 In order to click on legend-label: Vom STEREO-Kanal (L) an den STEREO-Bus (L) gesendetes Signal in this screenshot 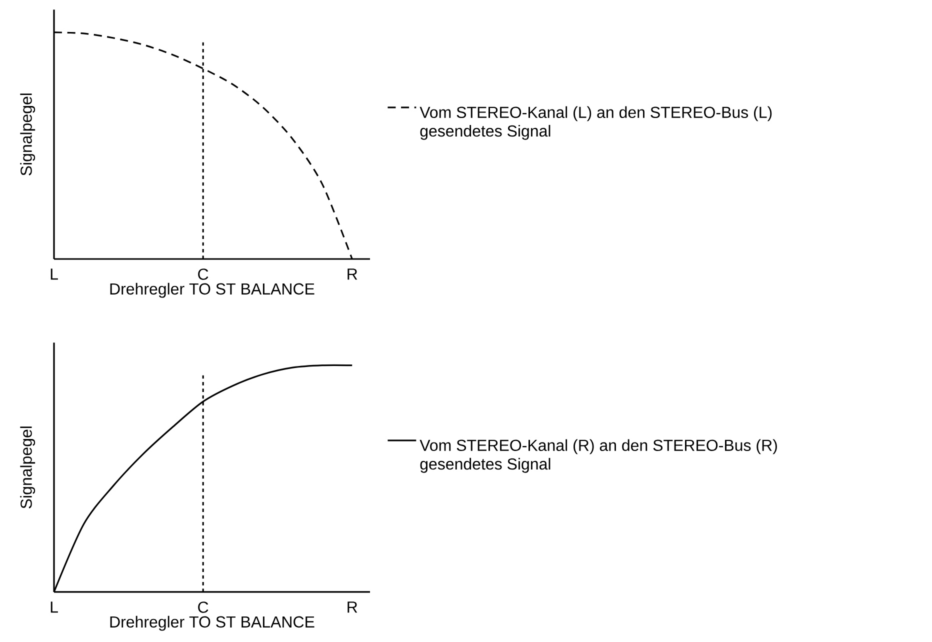, I will do `click(596, 123)`.